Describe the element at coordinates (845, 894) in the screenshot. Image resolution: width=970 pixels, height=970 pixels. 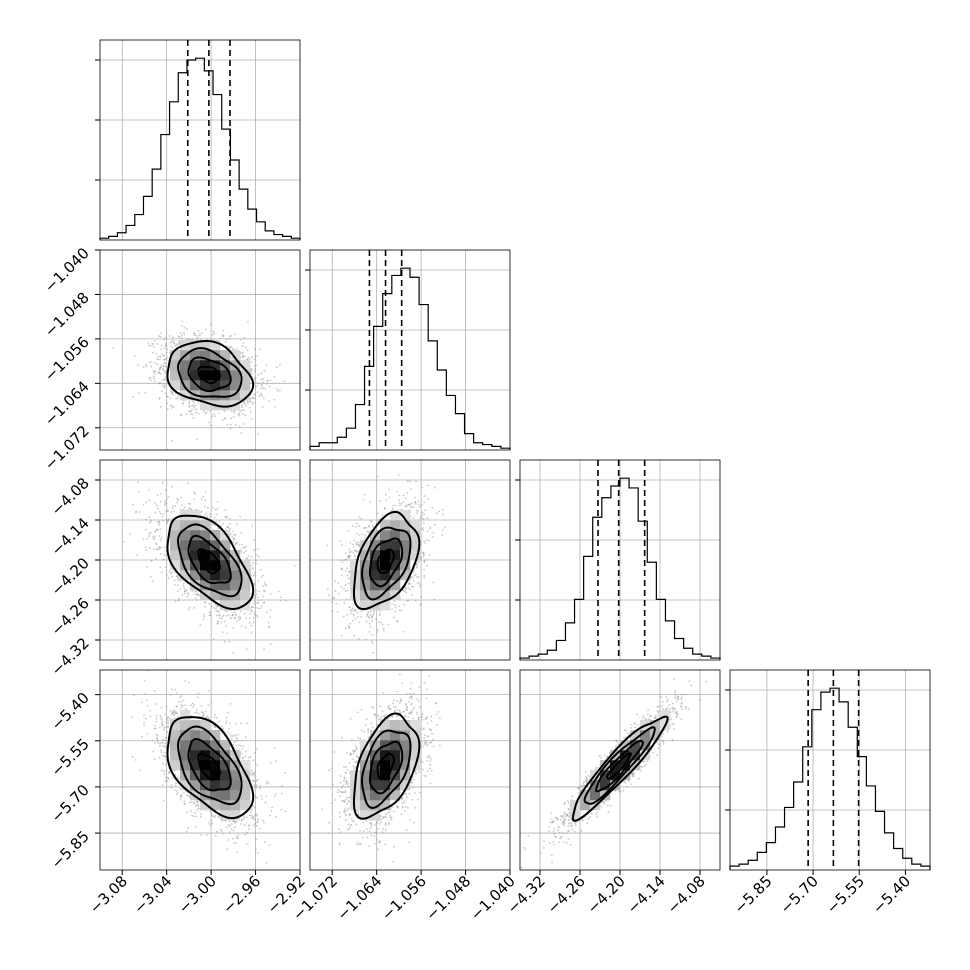
I see `x-tick-label-3-2: −5.55` at that location.